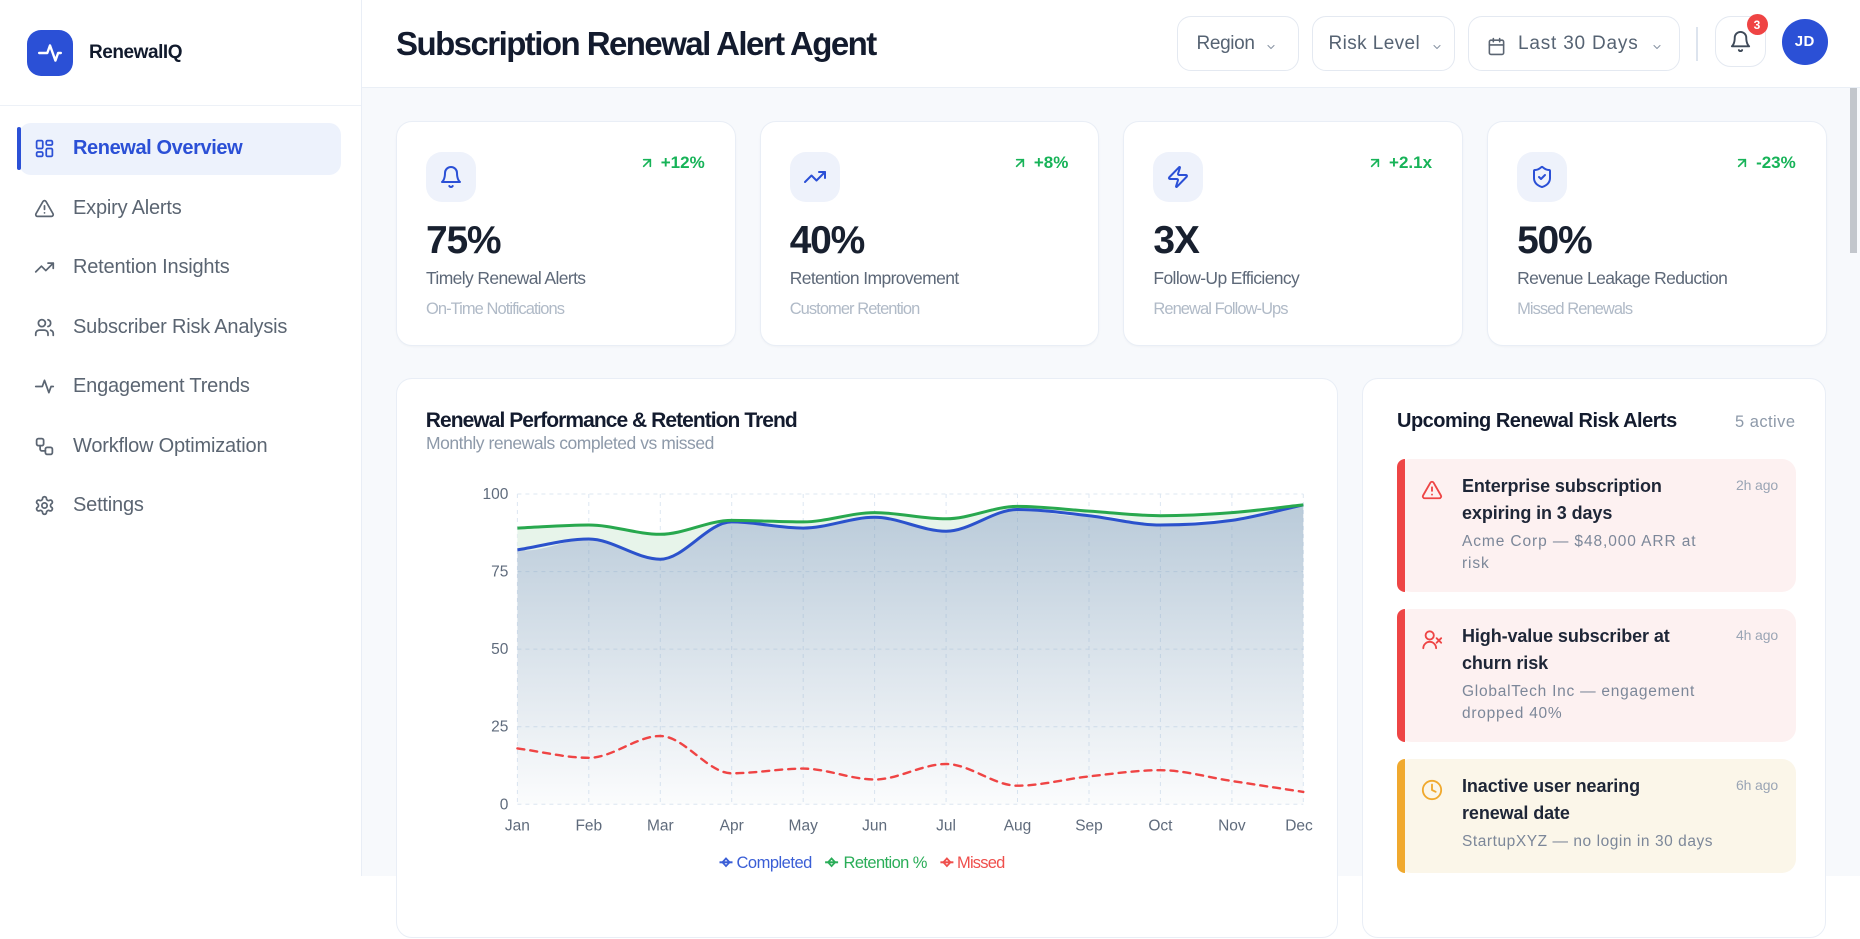 This screenshot has height=939, width=1860. Describe the element at coordinates (500, 649) in the screenshot. I see `svg-text: 50` at that location.